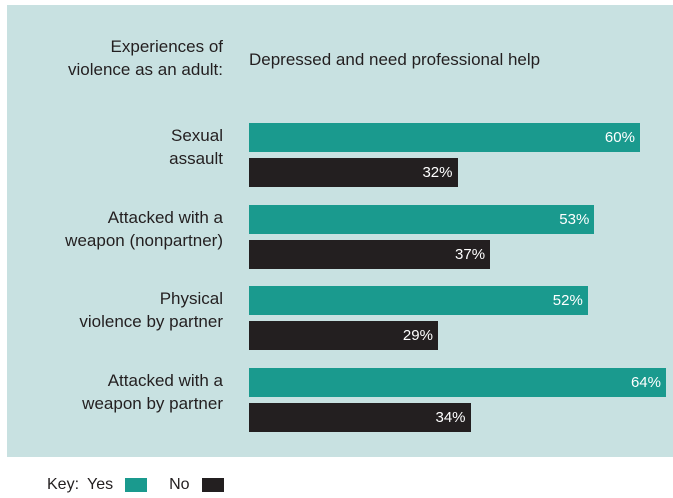 The image size is (673, 498). I want to click on bar-yes: 64%, so click(457, 382).